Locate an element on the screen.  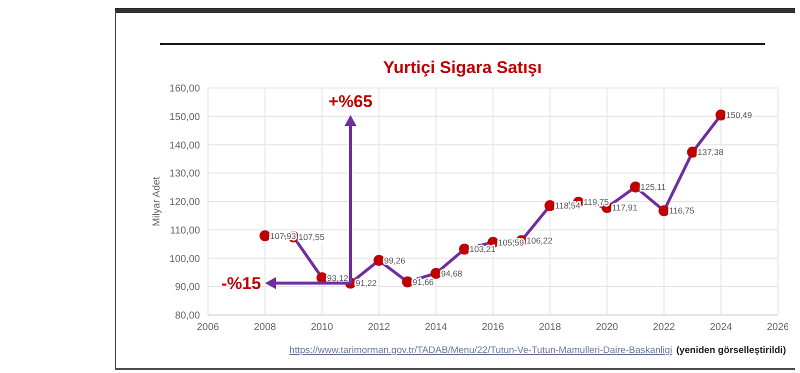
y-axis-title: Milyar Adet is located at coordinates (157, 201).